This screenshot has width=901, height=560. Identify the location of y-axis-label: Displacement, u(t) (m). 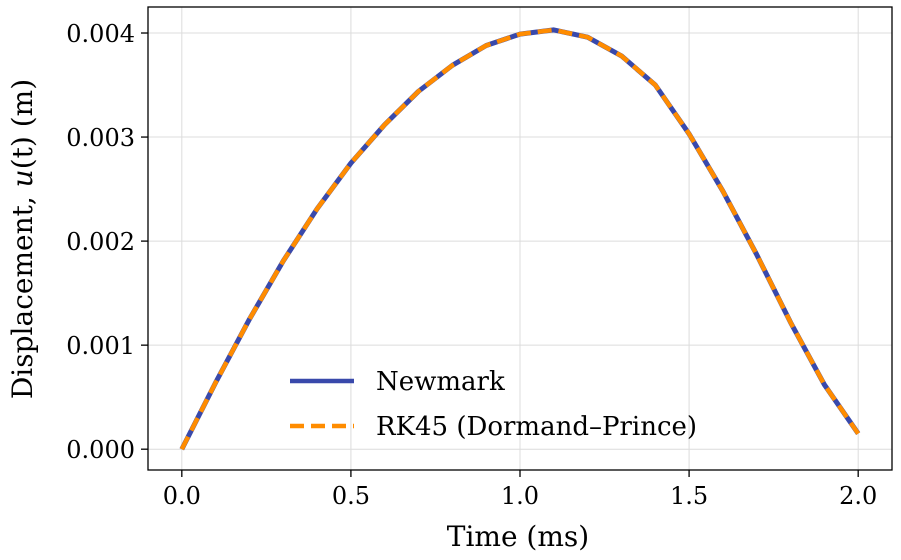
(22, 239).